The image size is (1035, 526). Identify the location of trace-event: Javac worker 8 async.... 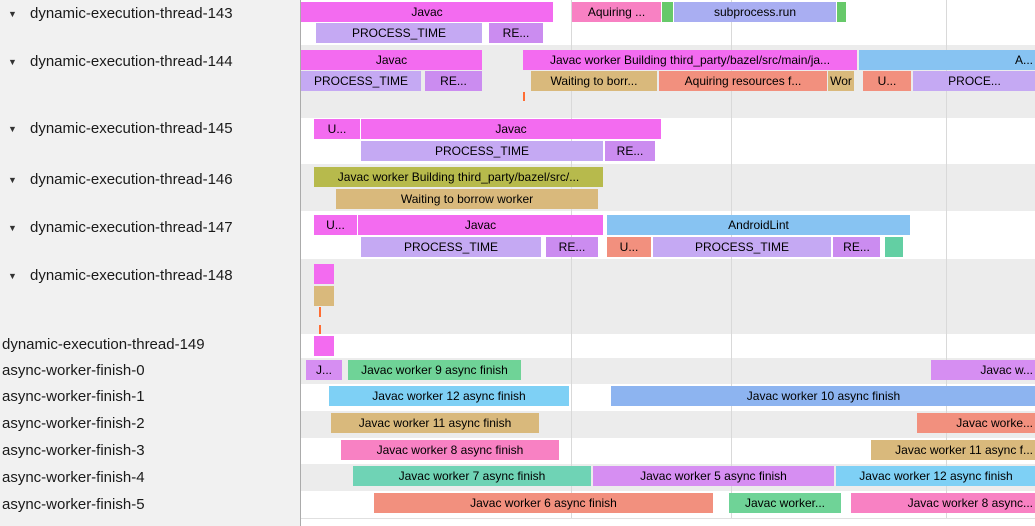
(943, 503).